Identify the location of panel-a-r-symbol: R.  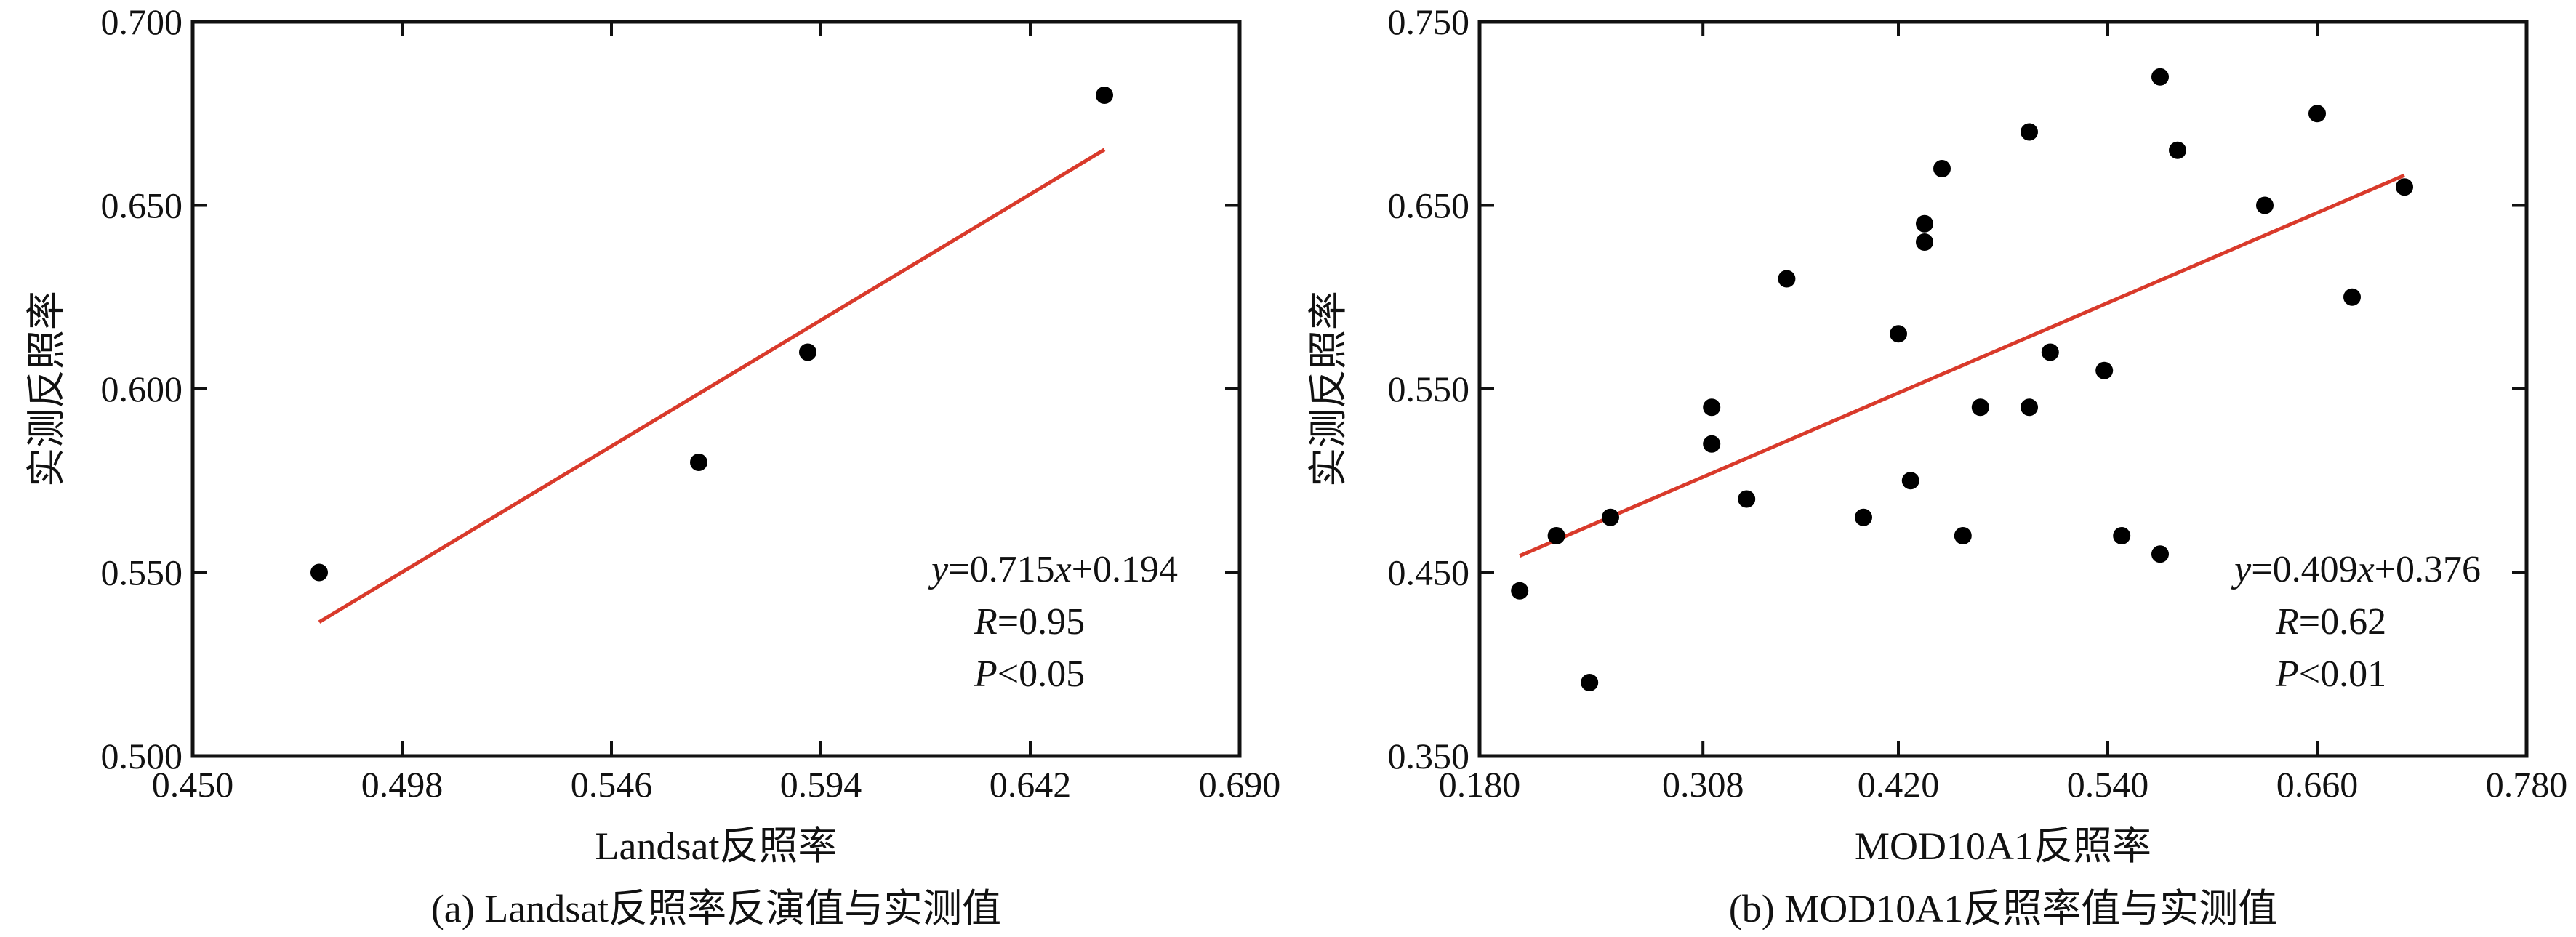
(986, 622).